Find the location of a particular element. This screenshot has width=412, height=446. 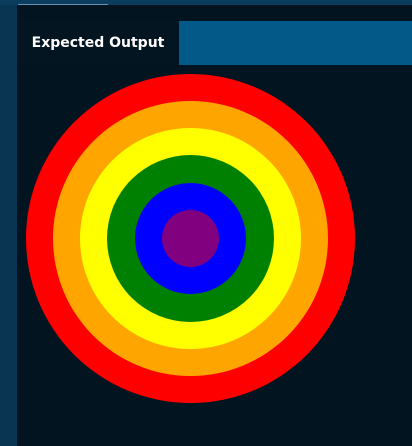

ring-purple is located at coordinates (190, 238).